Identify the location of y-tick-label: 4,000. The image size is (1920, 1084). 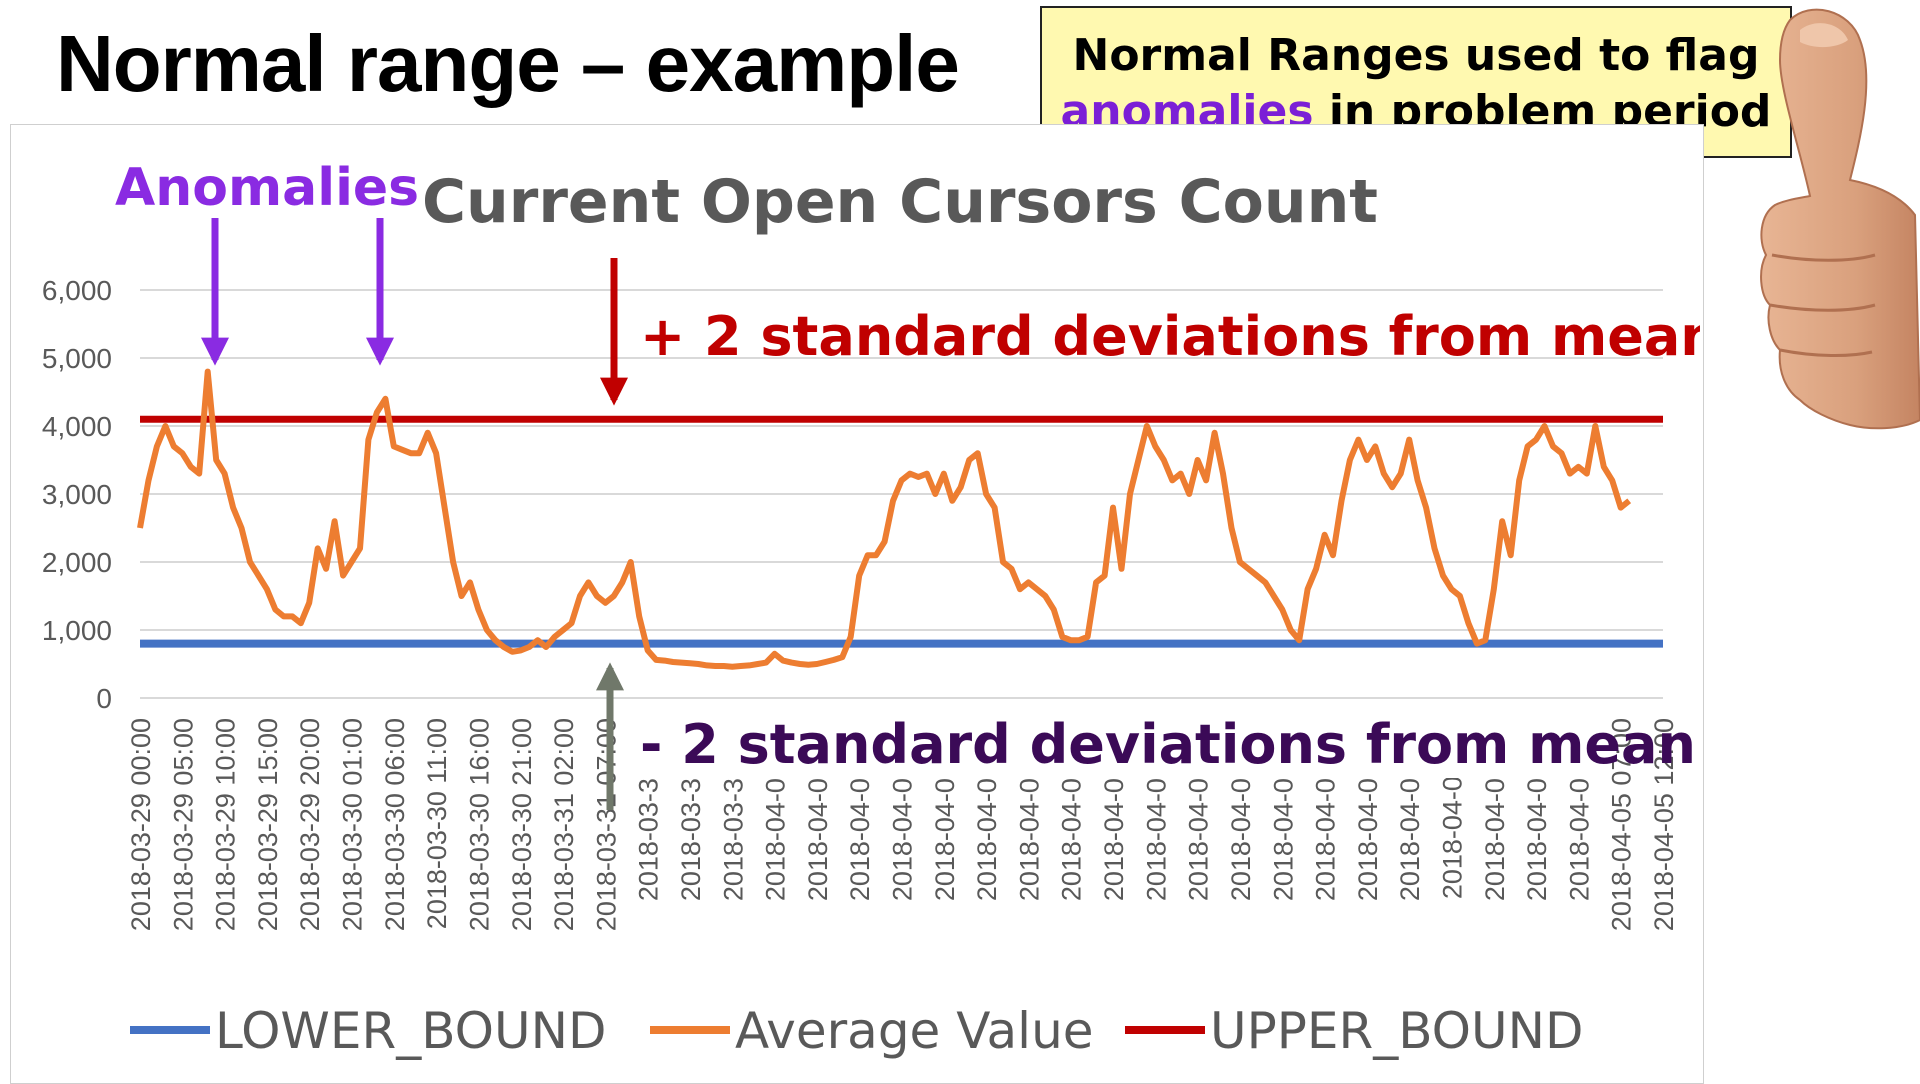
(77, 426).